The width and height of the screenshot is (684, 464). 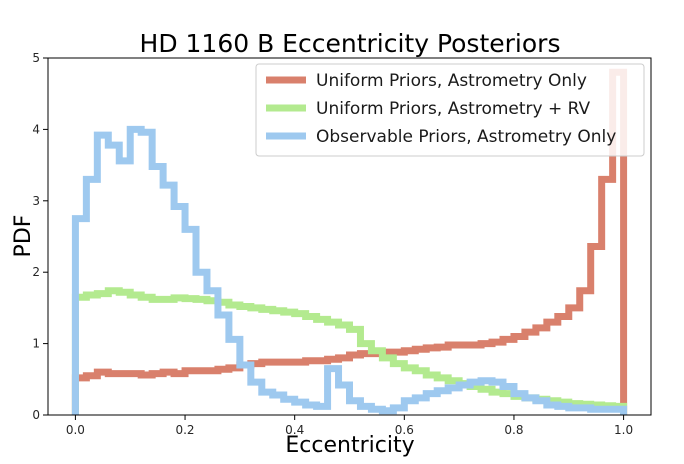 I want to click on x-axis-label: Eccentricity, so click(x=349, y=445).